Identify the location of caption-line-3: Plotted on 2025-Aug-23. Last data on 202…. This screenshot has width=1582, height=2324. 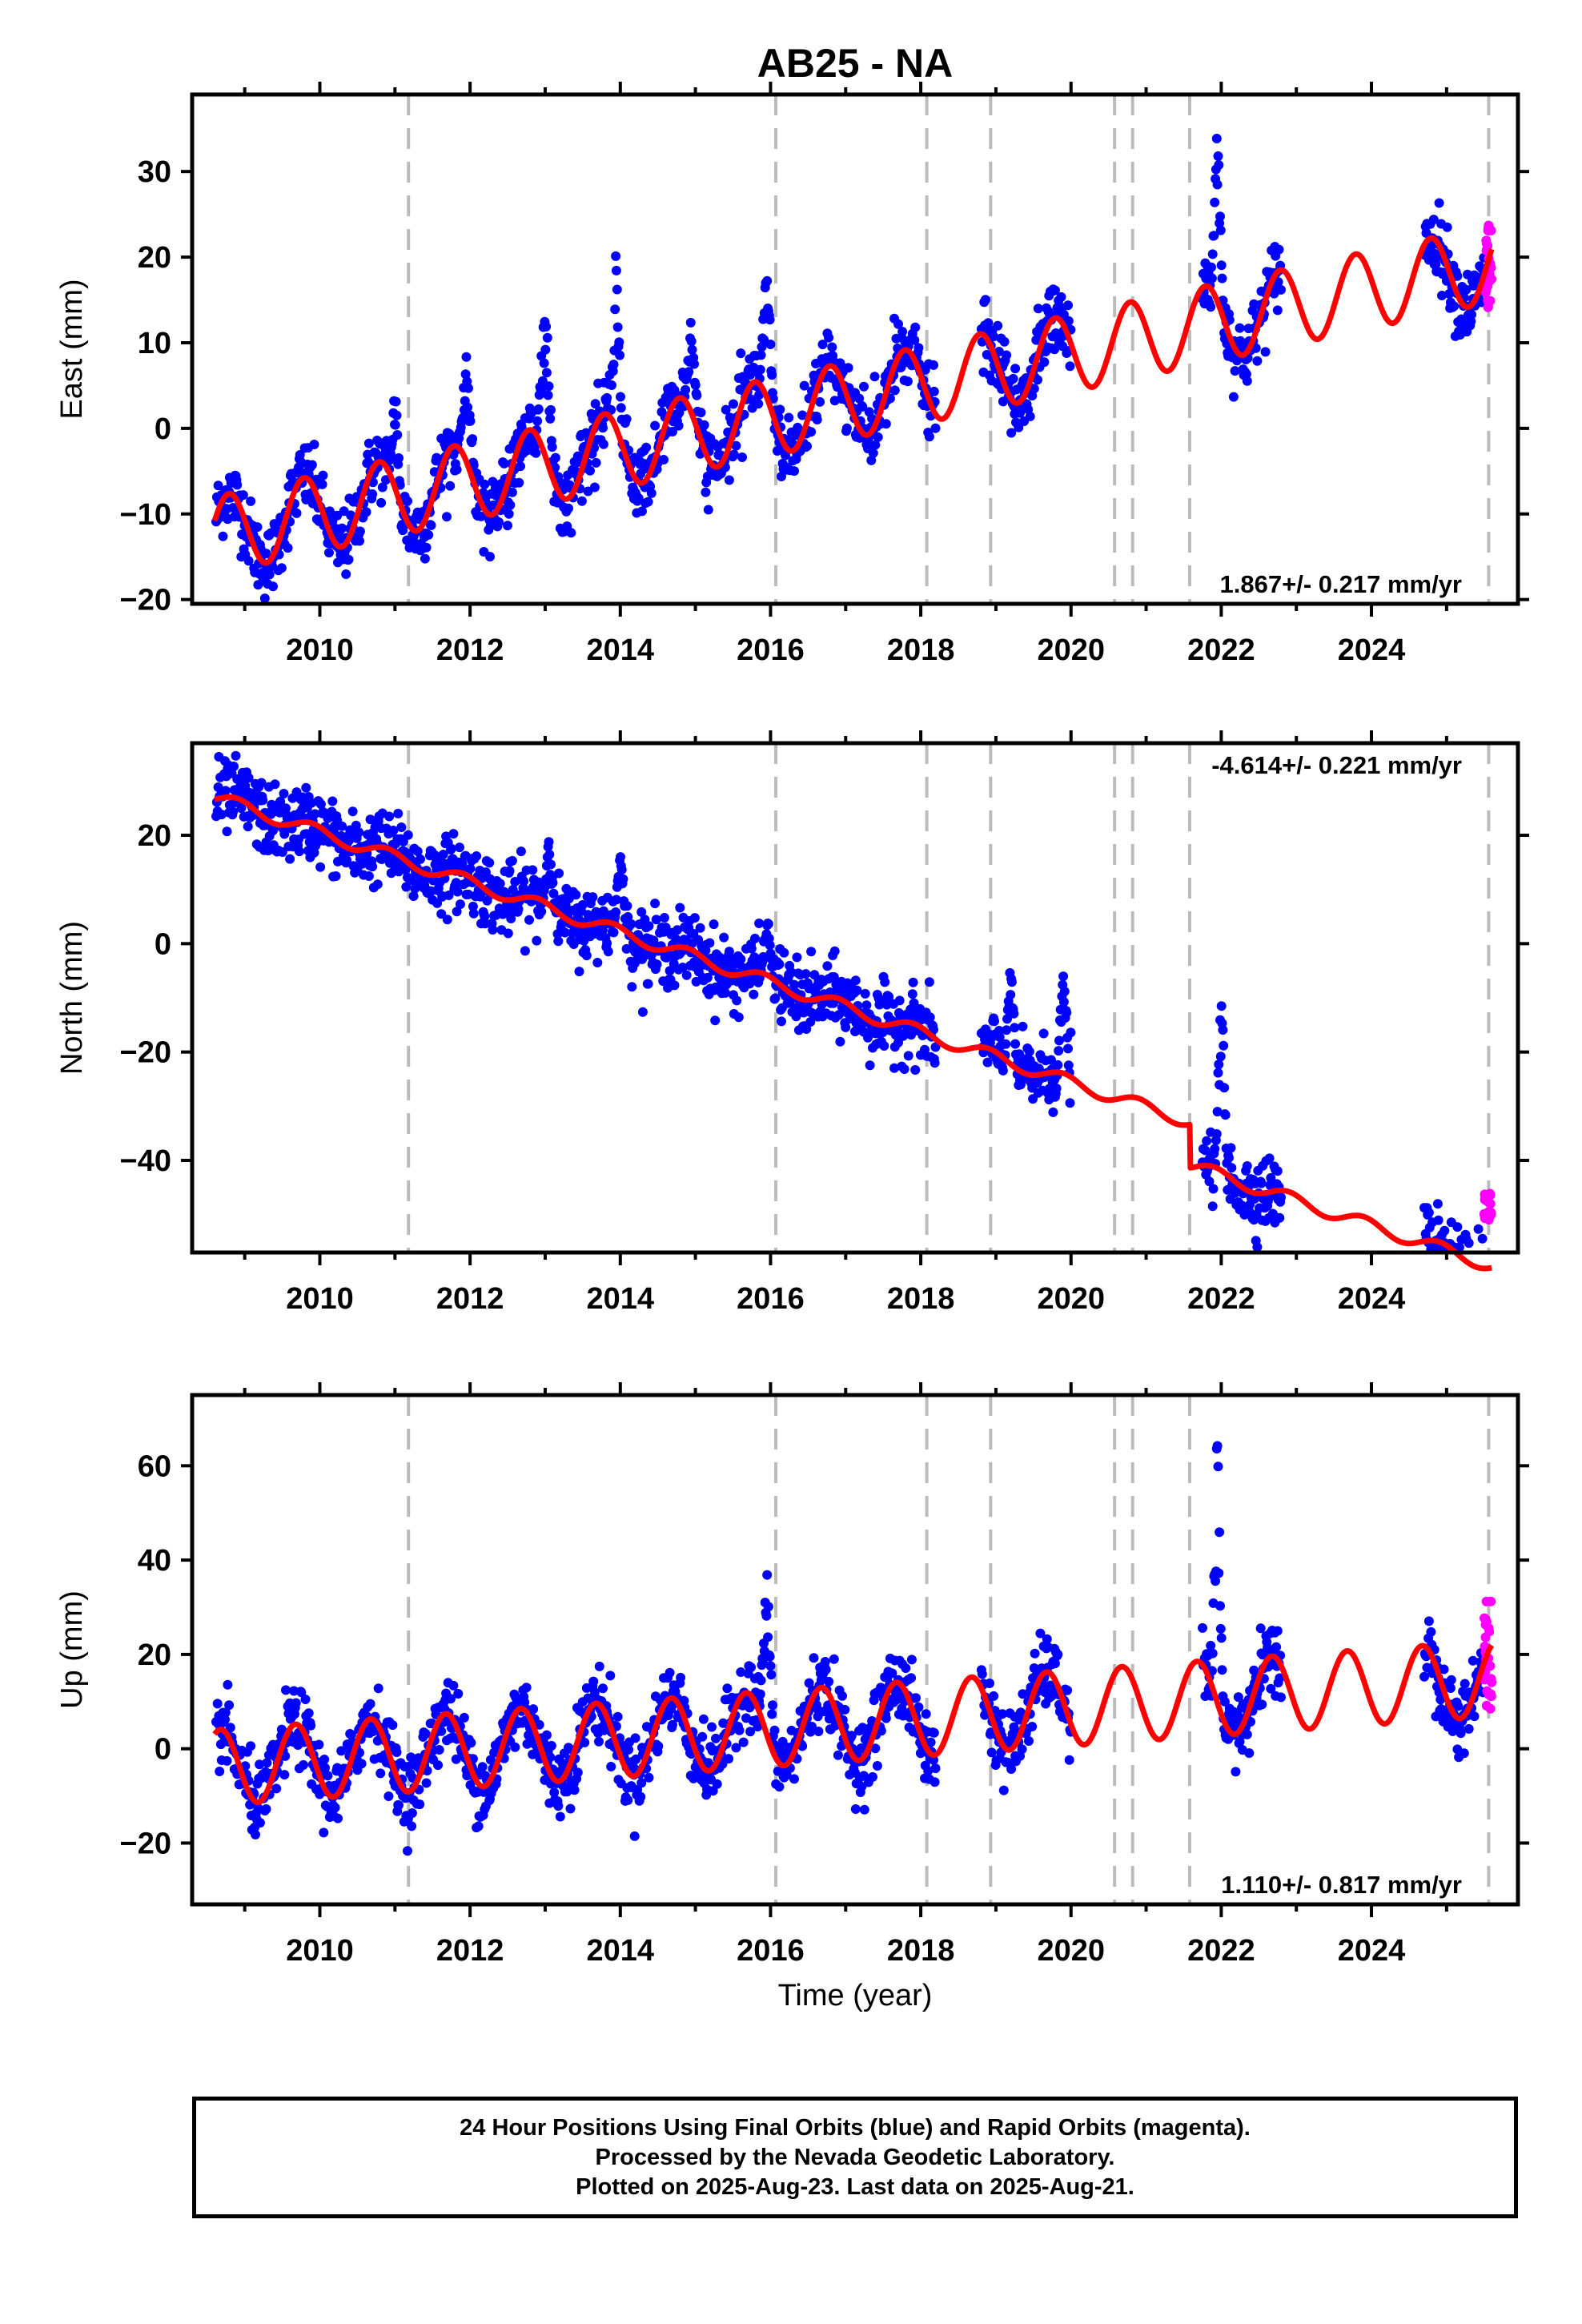
(855, 2186).